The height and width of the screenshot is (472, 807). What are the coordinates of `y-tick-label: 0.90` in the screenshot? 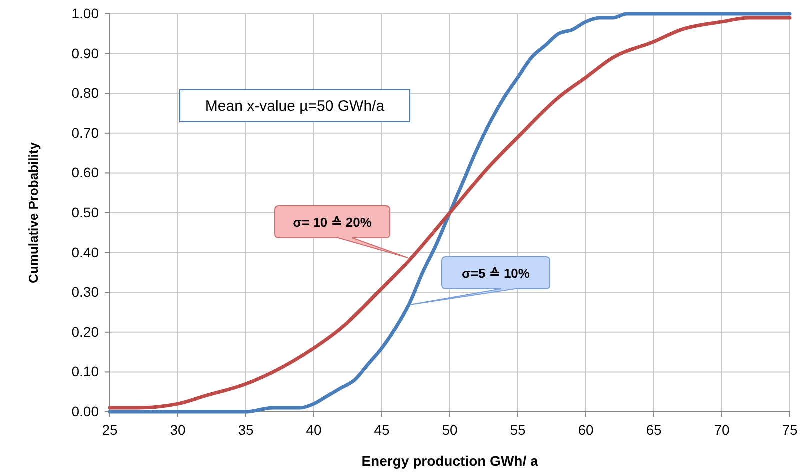 It's located at (86, 53).